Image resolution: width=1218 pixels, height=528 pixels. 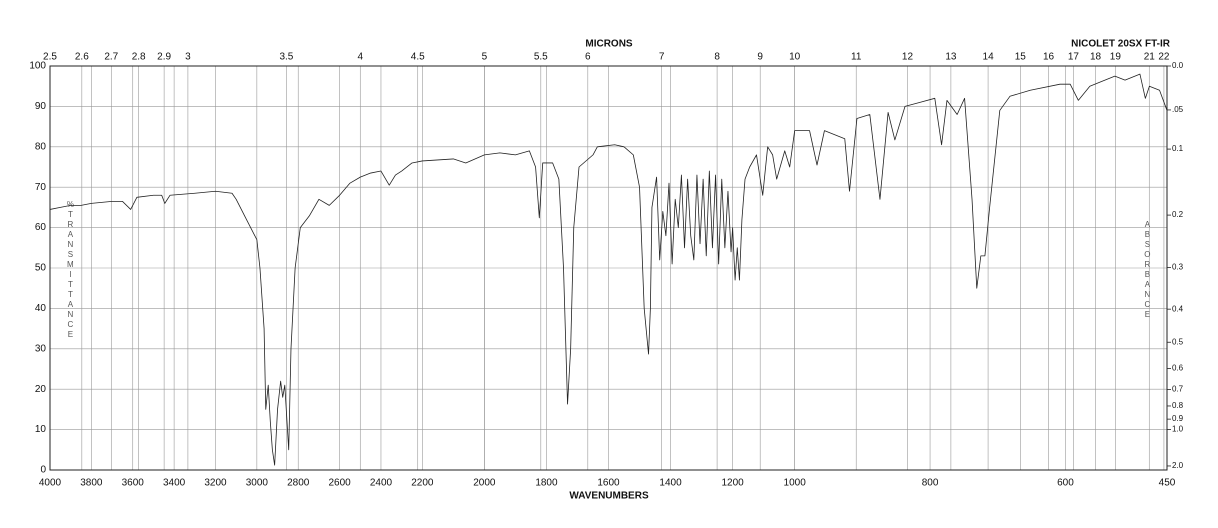 I want to click on x2-tick-label: 3, so click(x=188, y=57).